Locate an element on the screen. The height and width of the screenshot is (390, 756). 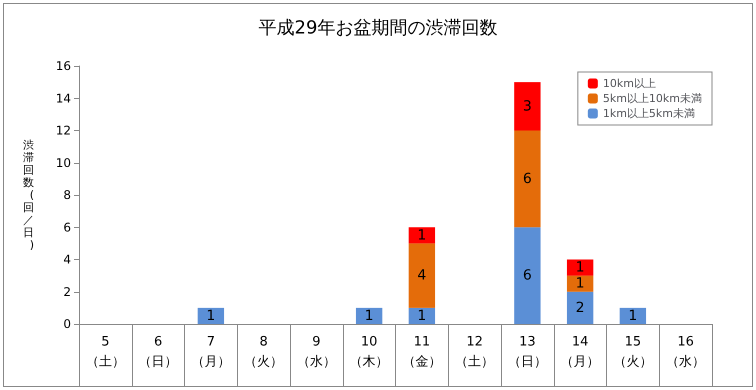
y-tick-label: 6 is located at coordinates (67, 227).